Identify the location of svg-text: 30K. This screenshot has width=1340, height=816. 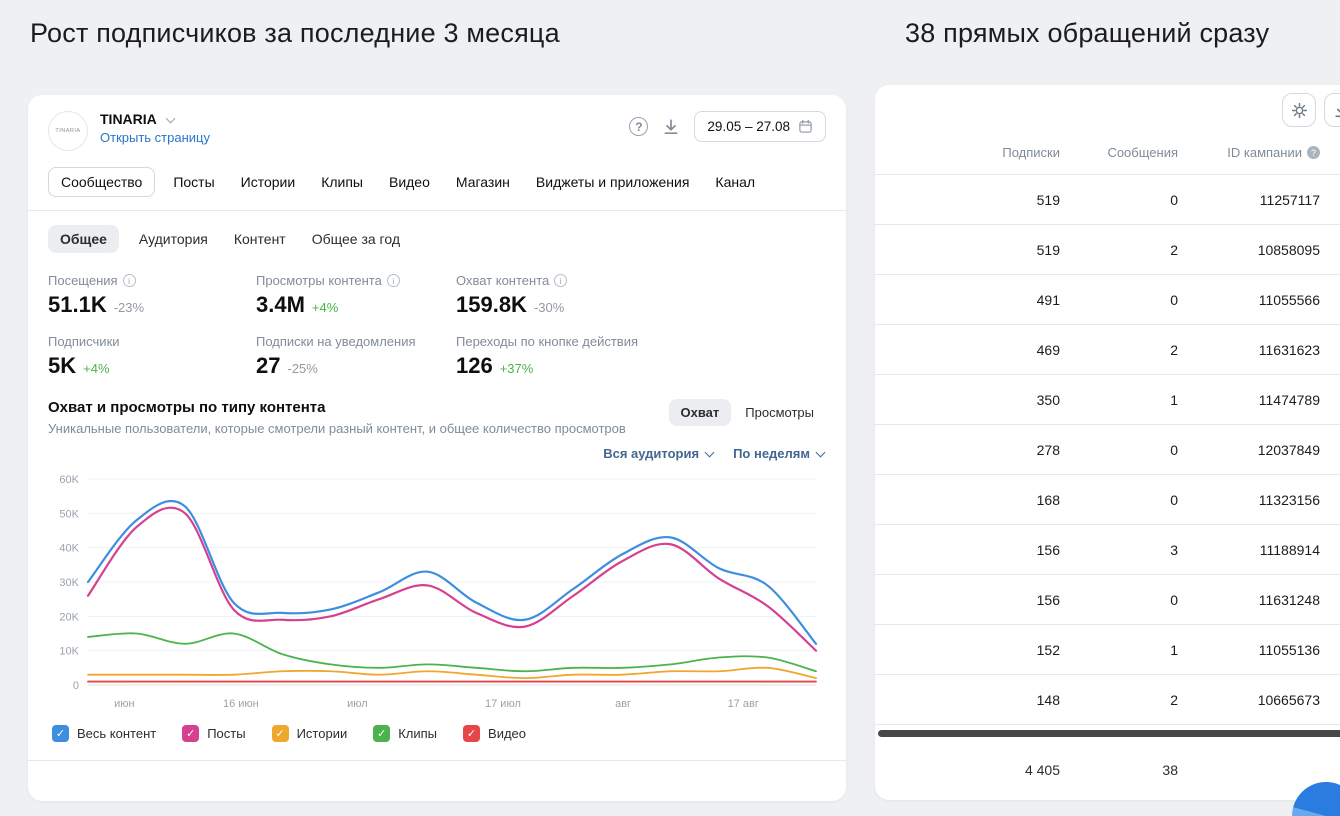
(69, 583).